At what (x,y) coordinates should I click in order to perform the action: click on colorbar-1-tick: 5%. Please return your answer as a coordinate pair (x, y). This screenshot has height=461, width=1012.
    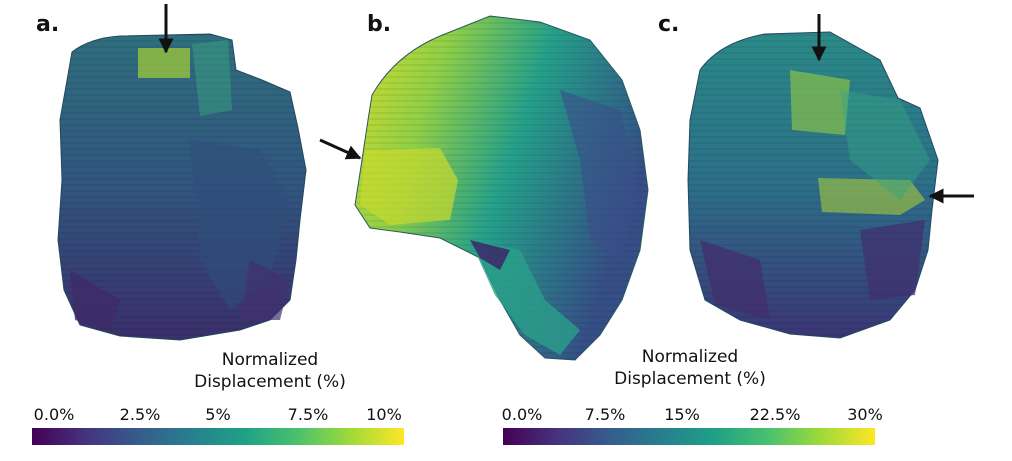
    Looking at the image, I should click on (218, 414).